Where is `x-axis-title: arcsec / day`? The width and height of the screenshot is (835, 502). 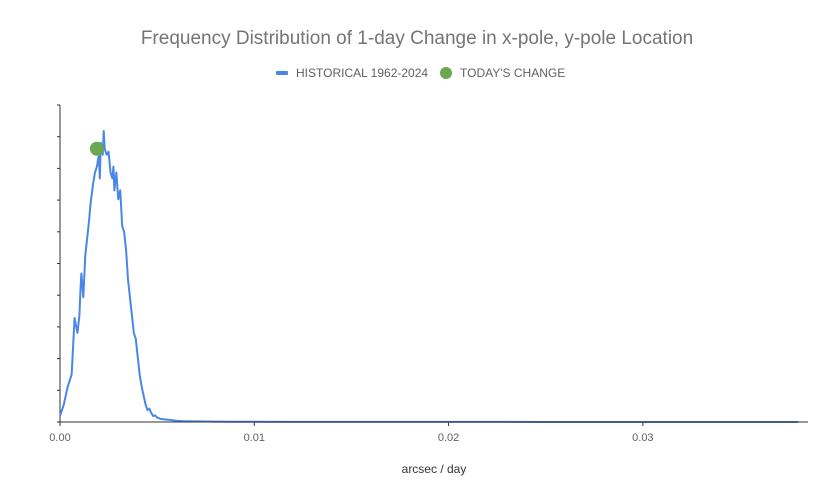 x-axis-title: arcsec / day is located at coordinates (434, 469).